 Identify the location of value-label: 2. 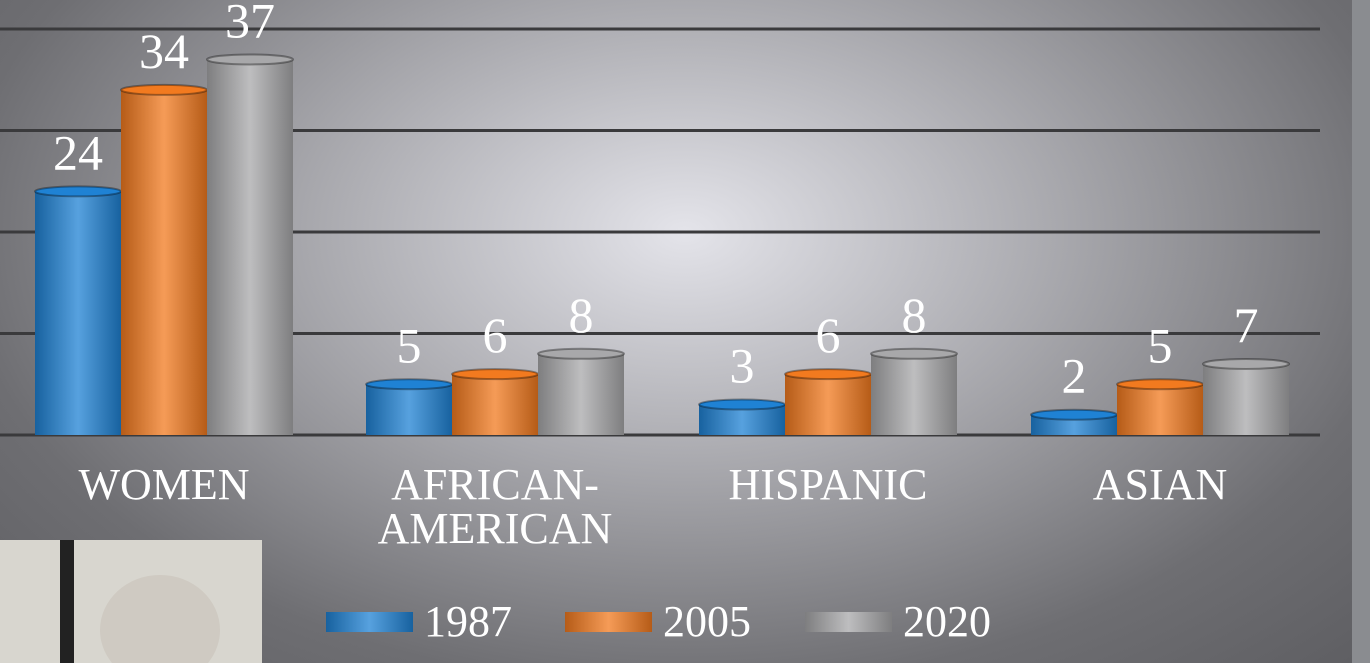
(1074, 376).